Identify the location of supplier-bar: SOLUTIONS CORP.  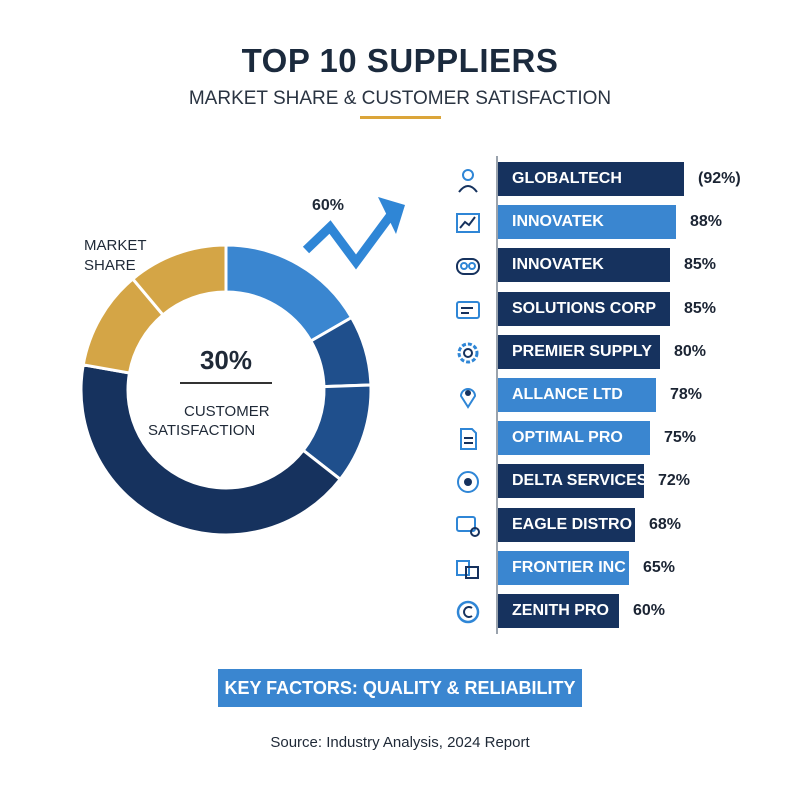
(584, 308).